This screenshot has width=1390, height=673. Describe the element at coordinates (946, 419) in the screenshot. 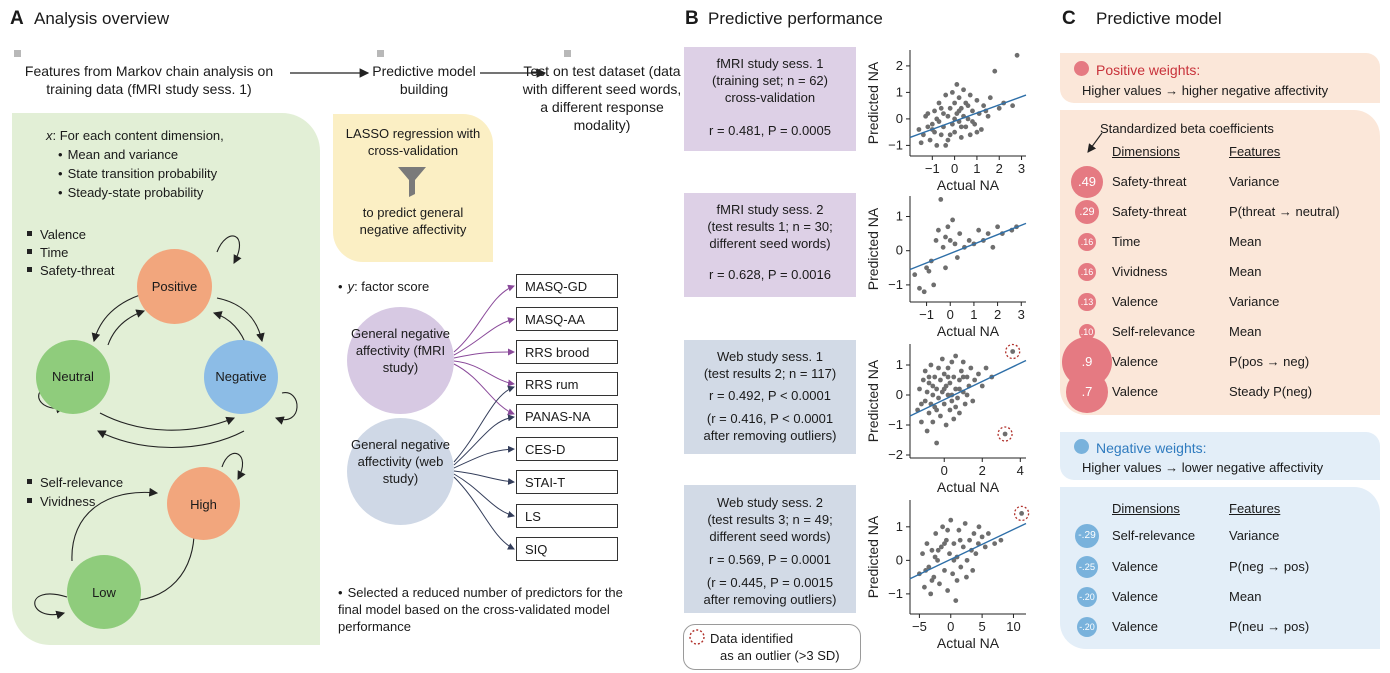

I see `scatter-plot-3: 0 2 4 −2 −1 0 1 Actual NA Predicted NA` at that location.